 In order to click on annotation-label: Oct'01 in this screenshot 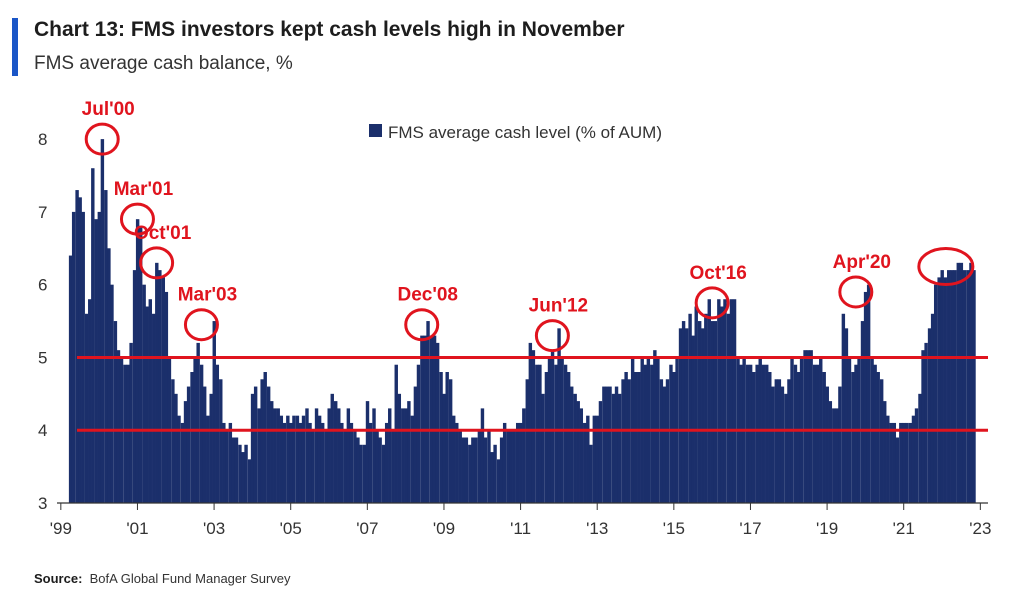, I will do `click(163, 233)`.